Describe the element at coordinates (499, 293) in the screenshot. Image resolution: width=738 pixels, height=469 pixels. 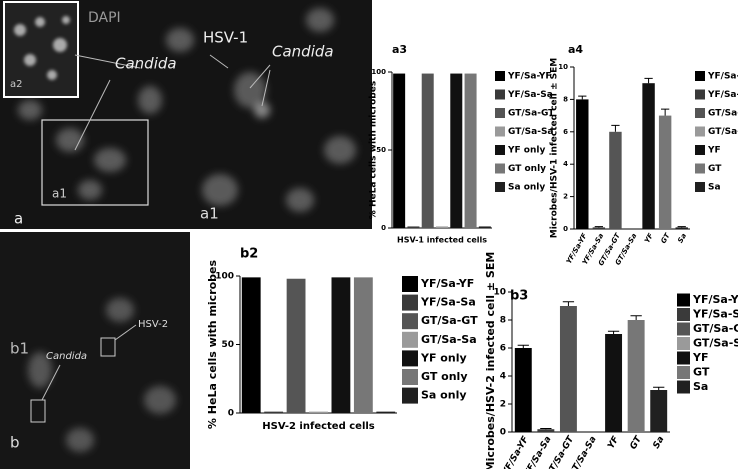
I see `y-tick-label: 10` at that location.